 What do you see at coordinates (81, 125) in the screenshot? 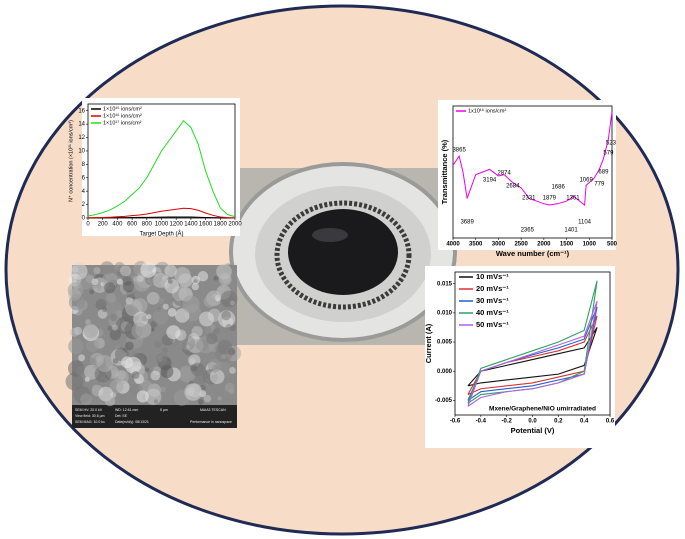
I see `y-tick-label: 14` at bounding box center [81, 125].